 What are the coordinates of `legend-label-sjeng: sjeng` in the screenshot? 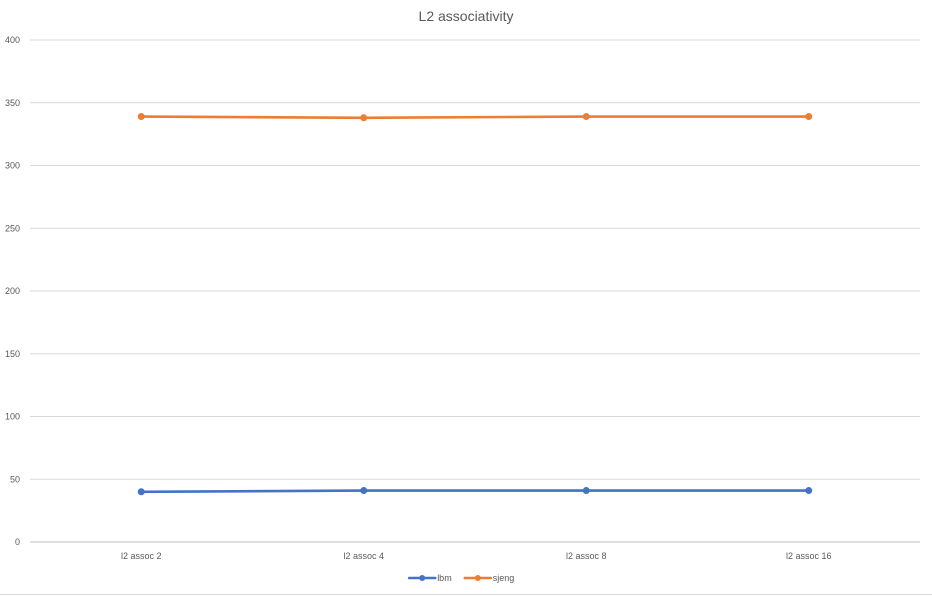 It's located at (504, 578).